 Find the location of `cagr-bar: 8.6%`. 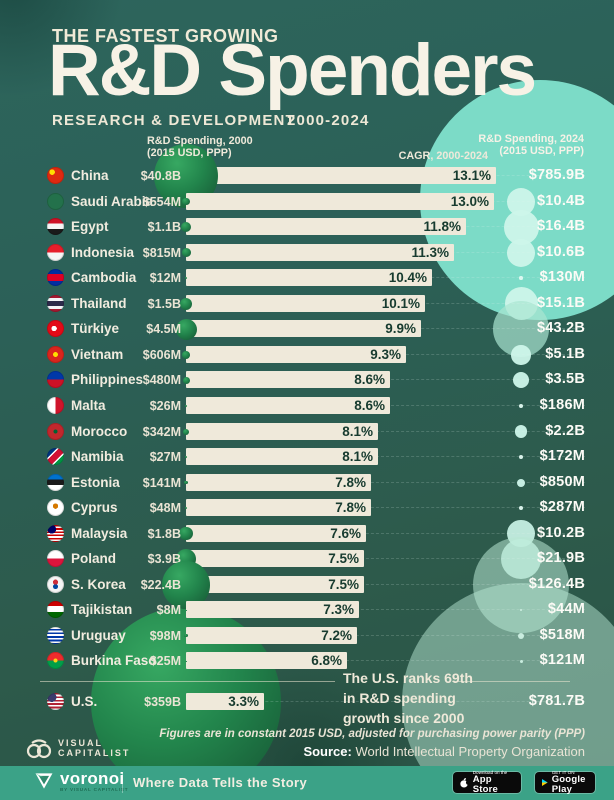

cagr-bar: 8.6% is located at coordinates (288, 405).